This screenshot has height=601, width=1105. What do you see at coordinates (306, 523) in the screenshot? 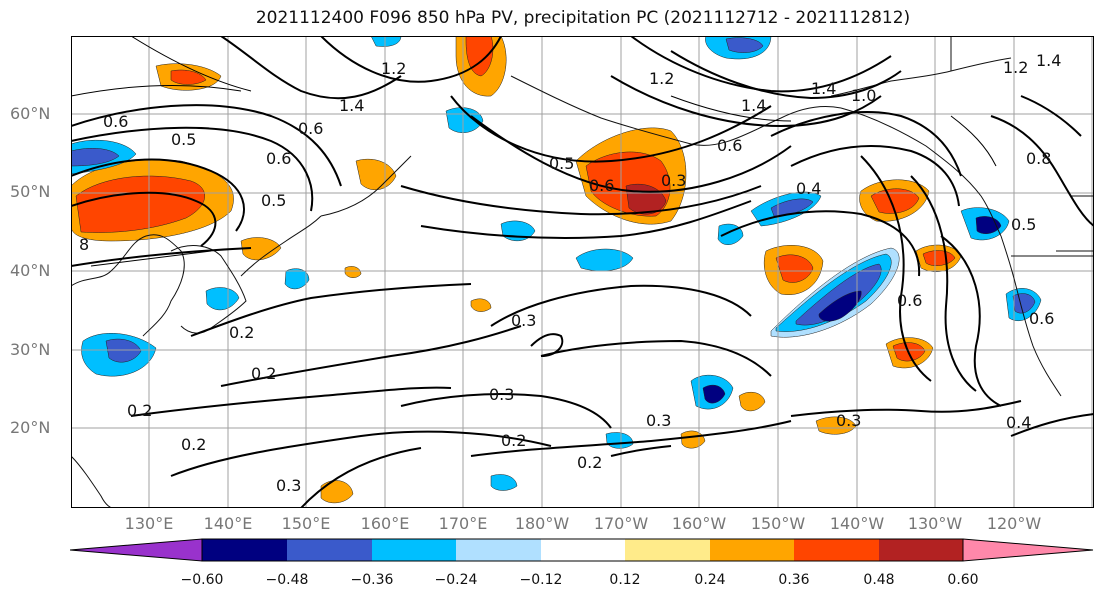
I see `lon-label-150e: 150°E` at bounding box center [306, 523].